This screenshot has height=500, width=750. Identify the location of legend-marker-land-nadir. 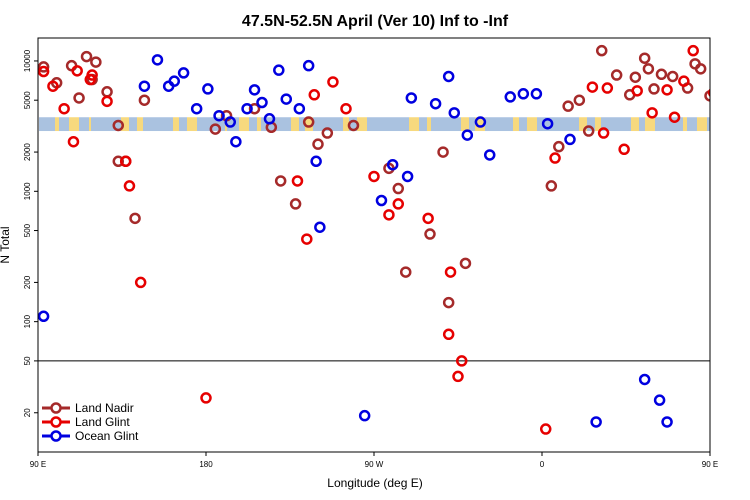
(56, 408).